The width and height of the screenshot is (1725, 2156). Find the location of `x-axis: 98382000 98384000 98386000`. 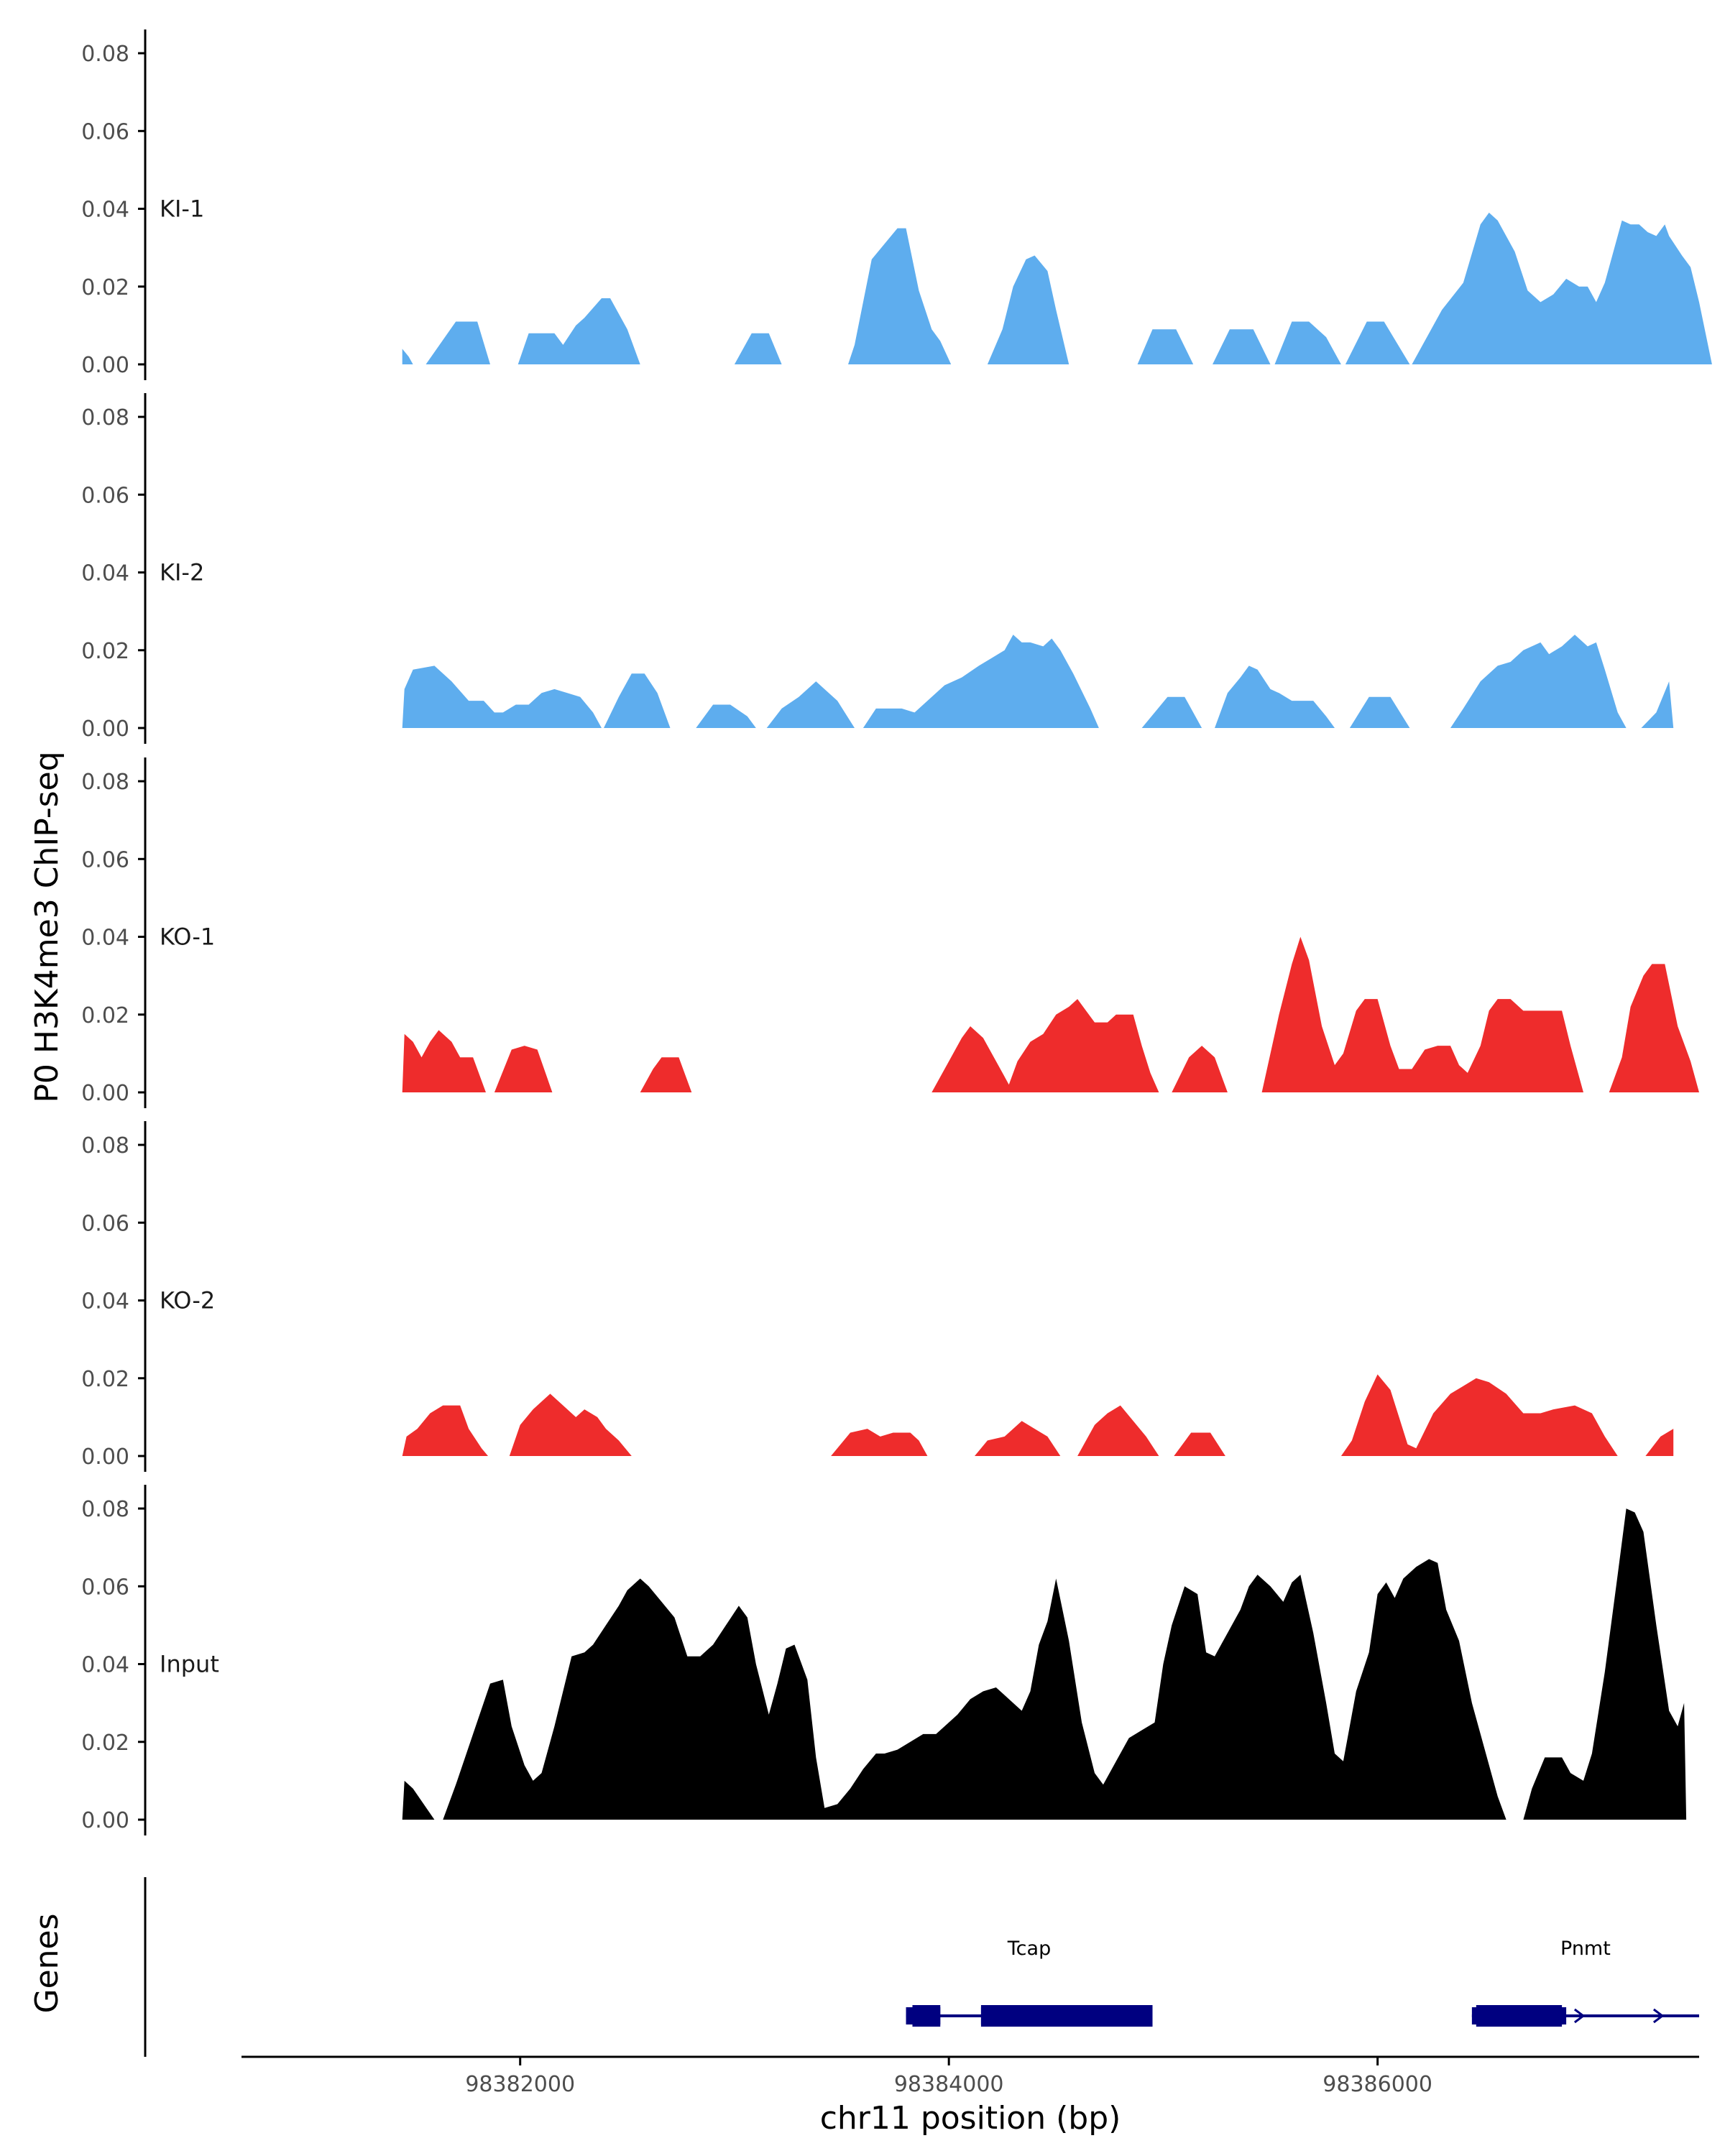

x-axis: 98382000 98384000 98386000 is located at coordinates (970, 2076).